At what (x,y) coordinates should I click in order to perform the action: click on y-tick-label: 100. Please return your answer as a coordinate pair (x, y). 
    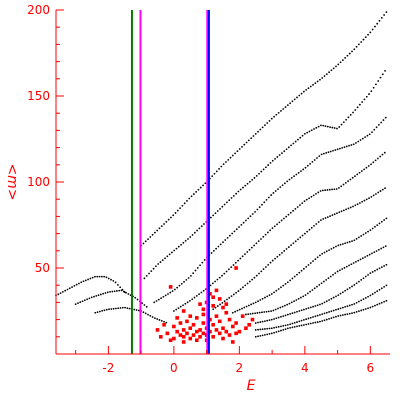
    Looking at the image, I should click on (38, 182).